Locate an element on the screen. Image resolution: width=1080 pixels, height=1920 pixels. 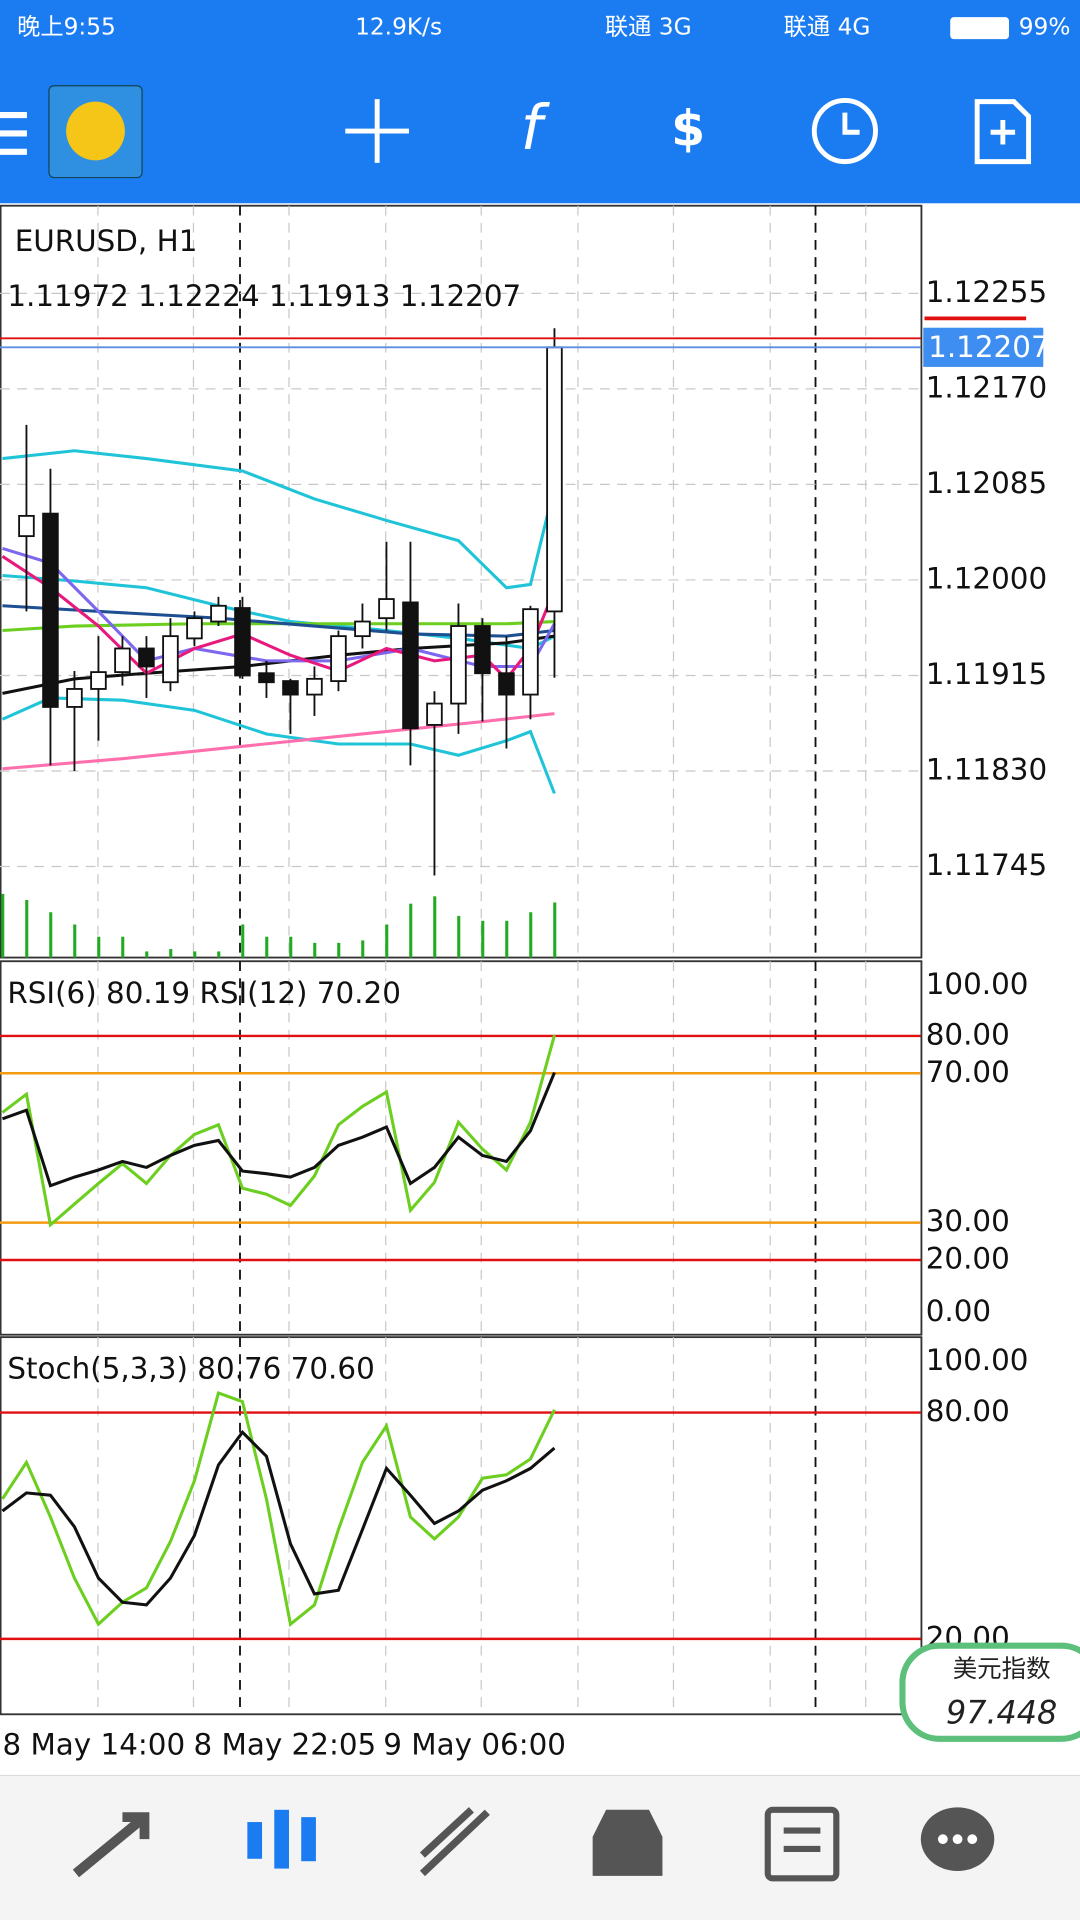
widget-name: 美元指数 is located at coordinates (1002, 1668).